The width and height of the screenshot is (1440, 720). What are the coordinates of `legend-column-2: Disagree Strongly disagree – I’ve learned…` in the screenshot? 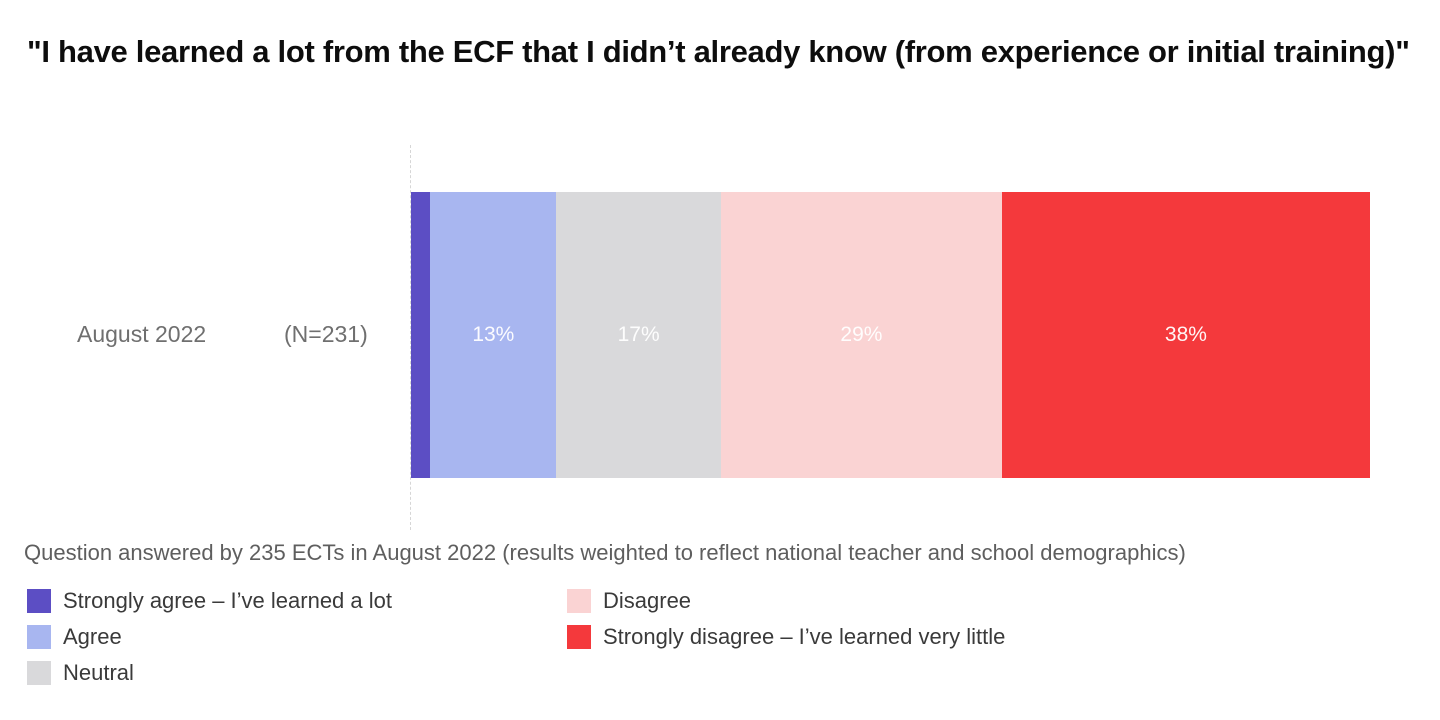 It's located at (786, 624).